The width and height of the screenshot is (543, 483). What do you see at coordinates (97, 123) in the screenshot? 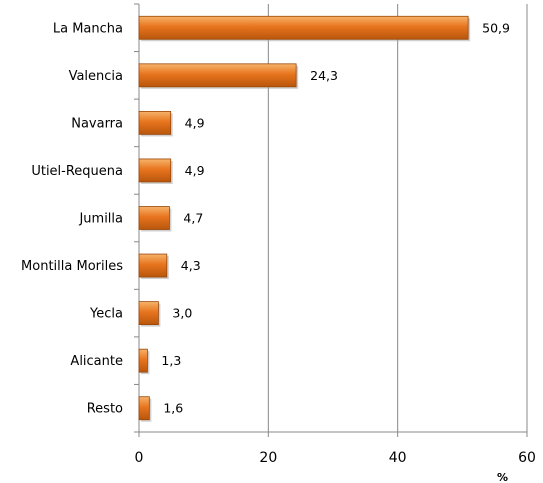
I see `category-label: Navarra` at bounding box center [97, 123].